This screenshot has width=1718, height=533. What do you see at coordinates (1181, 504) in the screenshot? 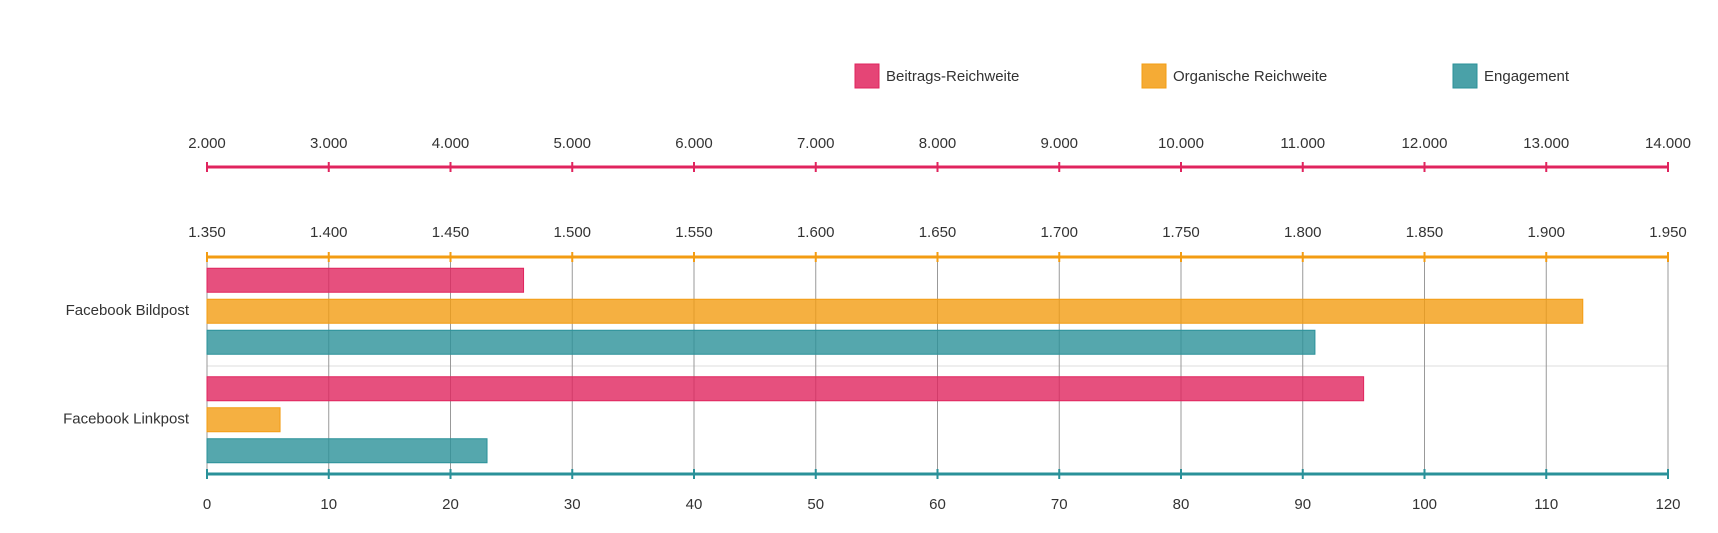
I see `x-tick-label: 80` at bounding box center [1181, 504].